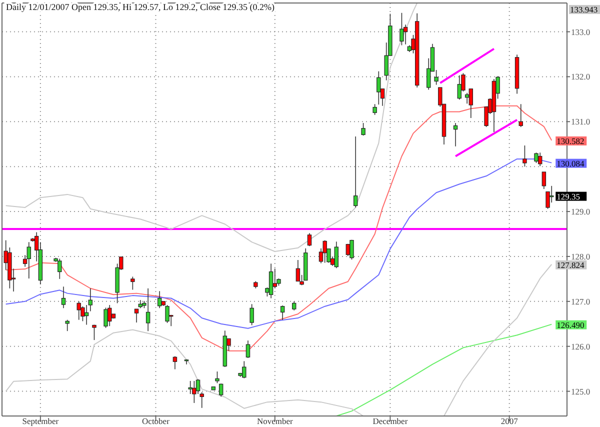 Image resolution: width=600 pixels, height=427 pixels. What do you see at coordinates (580, 211) in the screenshot?
I see `y-tick-label: 129.0` at bounding box center [580, 211].